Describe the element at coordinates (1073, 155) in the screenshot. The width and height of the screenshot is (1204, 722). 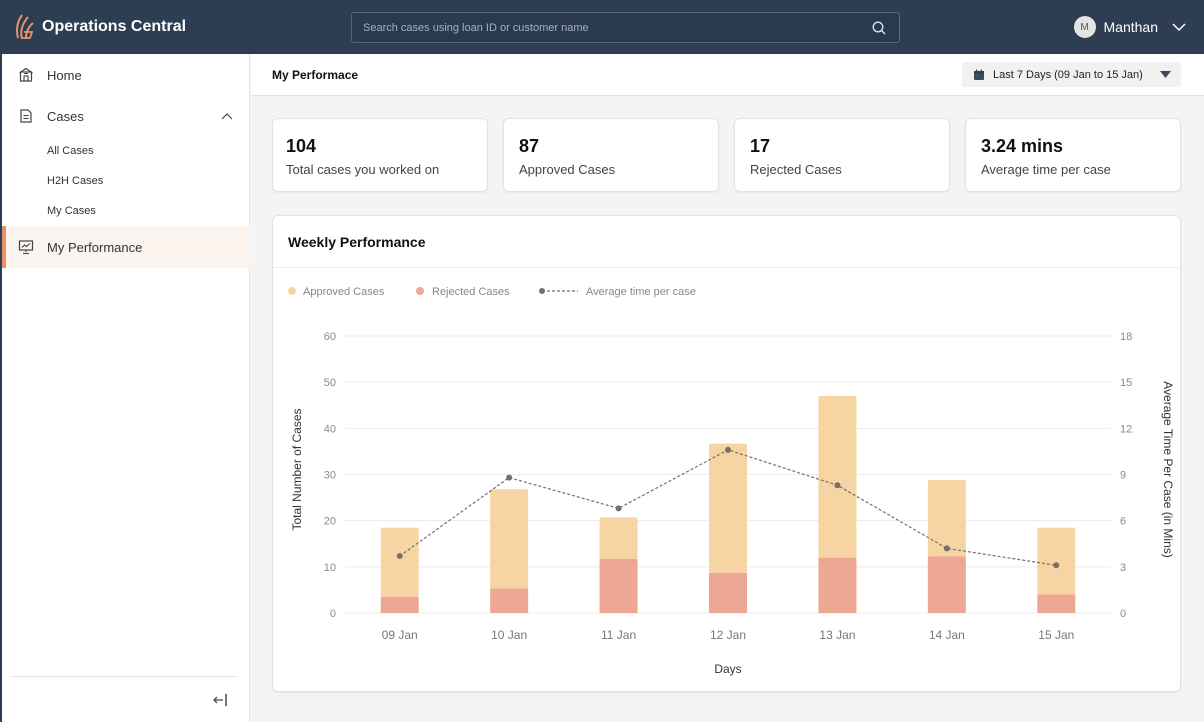
I see `stat-card-average-time: 3.24 mins Average time per case` at that location.